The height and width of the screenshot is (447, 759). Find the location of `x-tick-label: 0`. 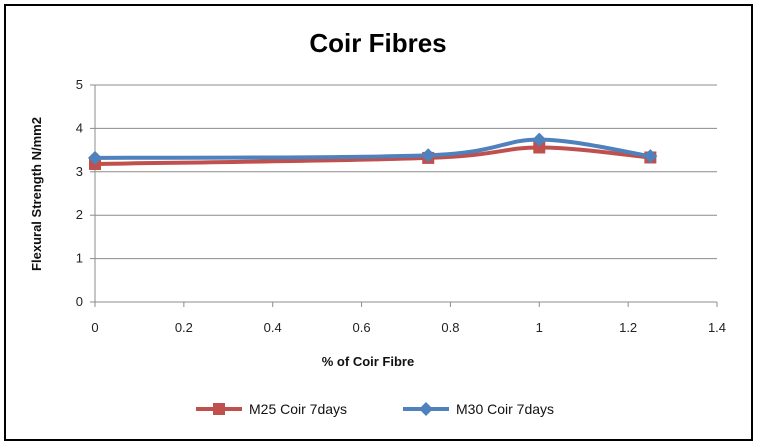

x-tick-label: 0 is located at coordinates (94, 327).